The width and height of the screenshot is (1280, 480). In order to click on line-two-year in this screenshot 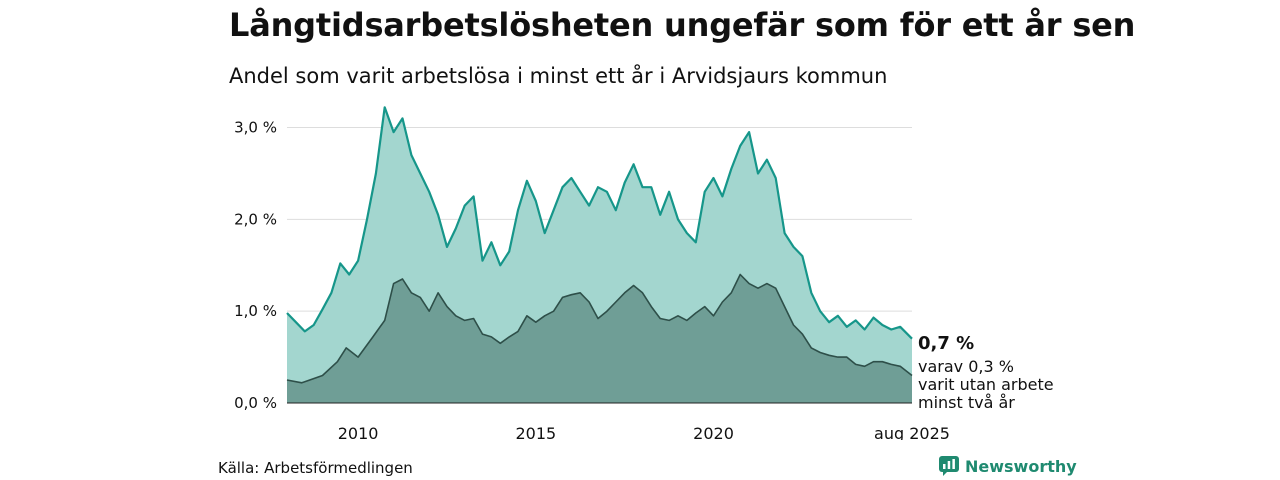, I will do `click(599, 328)`.